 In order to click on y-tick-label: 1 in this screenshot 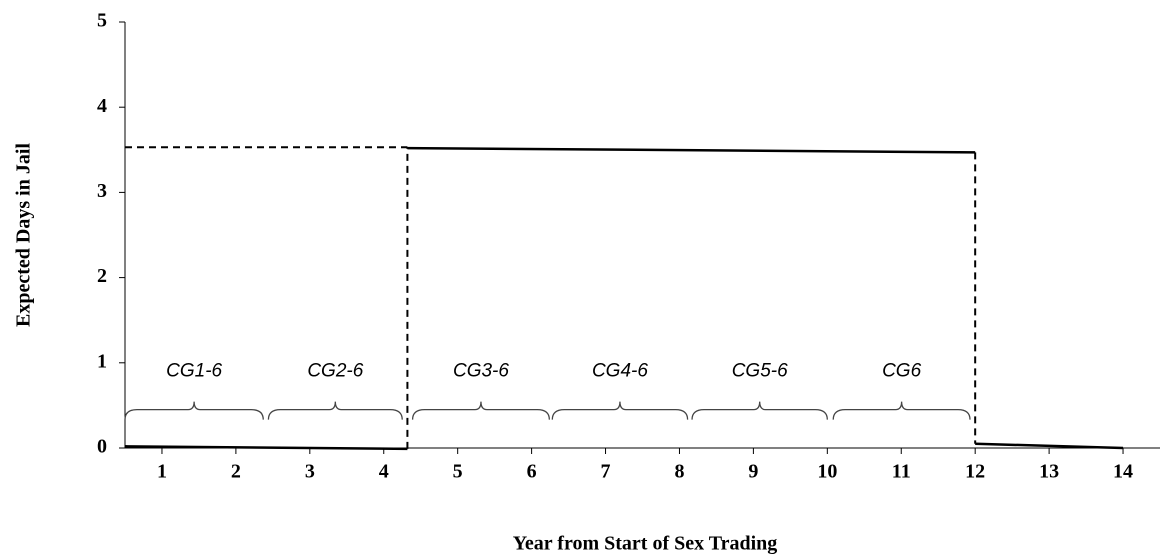, I will do `click(102, 361)`.